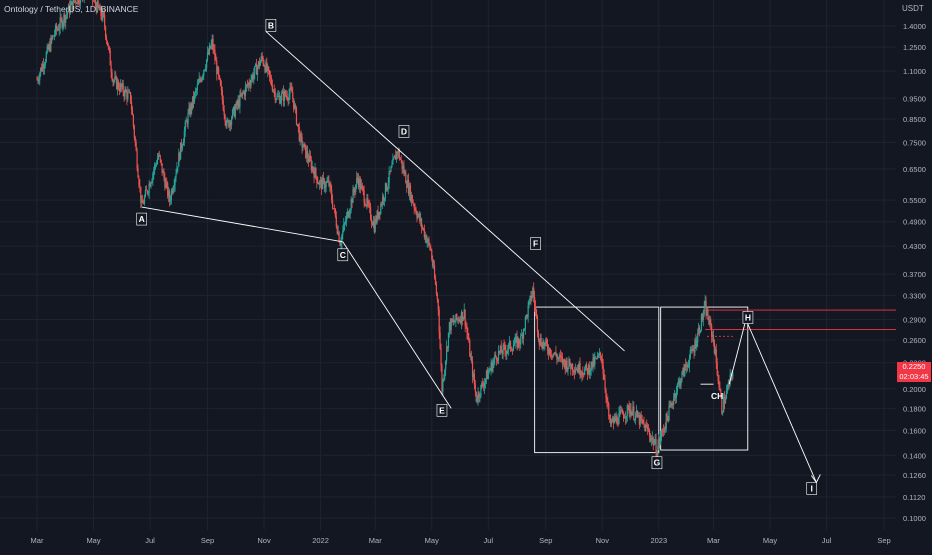 The image size is (932, 555). What do you see at coordinates (914, 222) in the screenshot?
I see `y-tick-label: 0.4900` at bounding box center [914, 222].